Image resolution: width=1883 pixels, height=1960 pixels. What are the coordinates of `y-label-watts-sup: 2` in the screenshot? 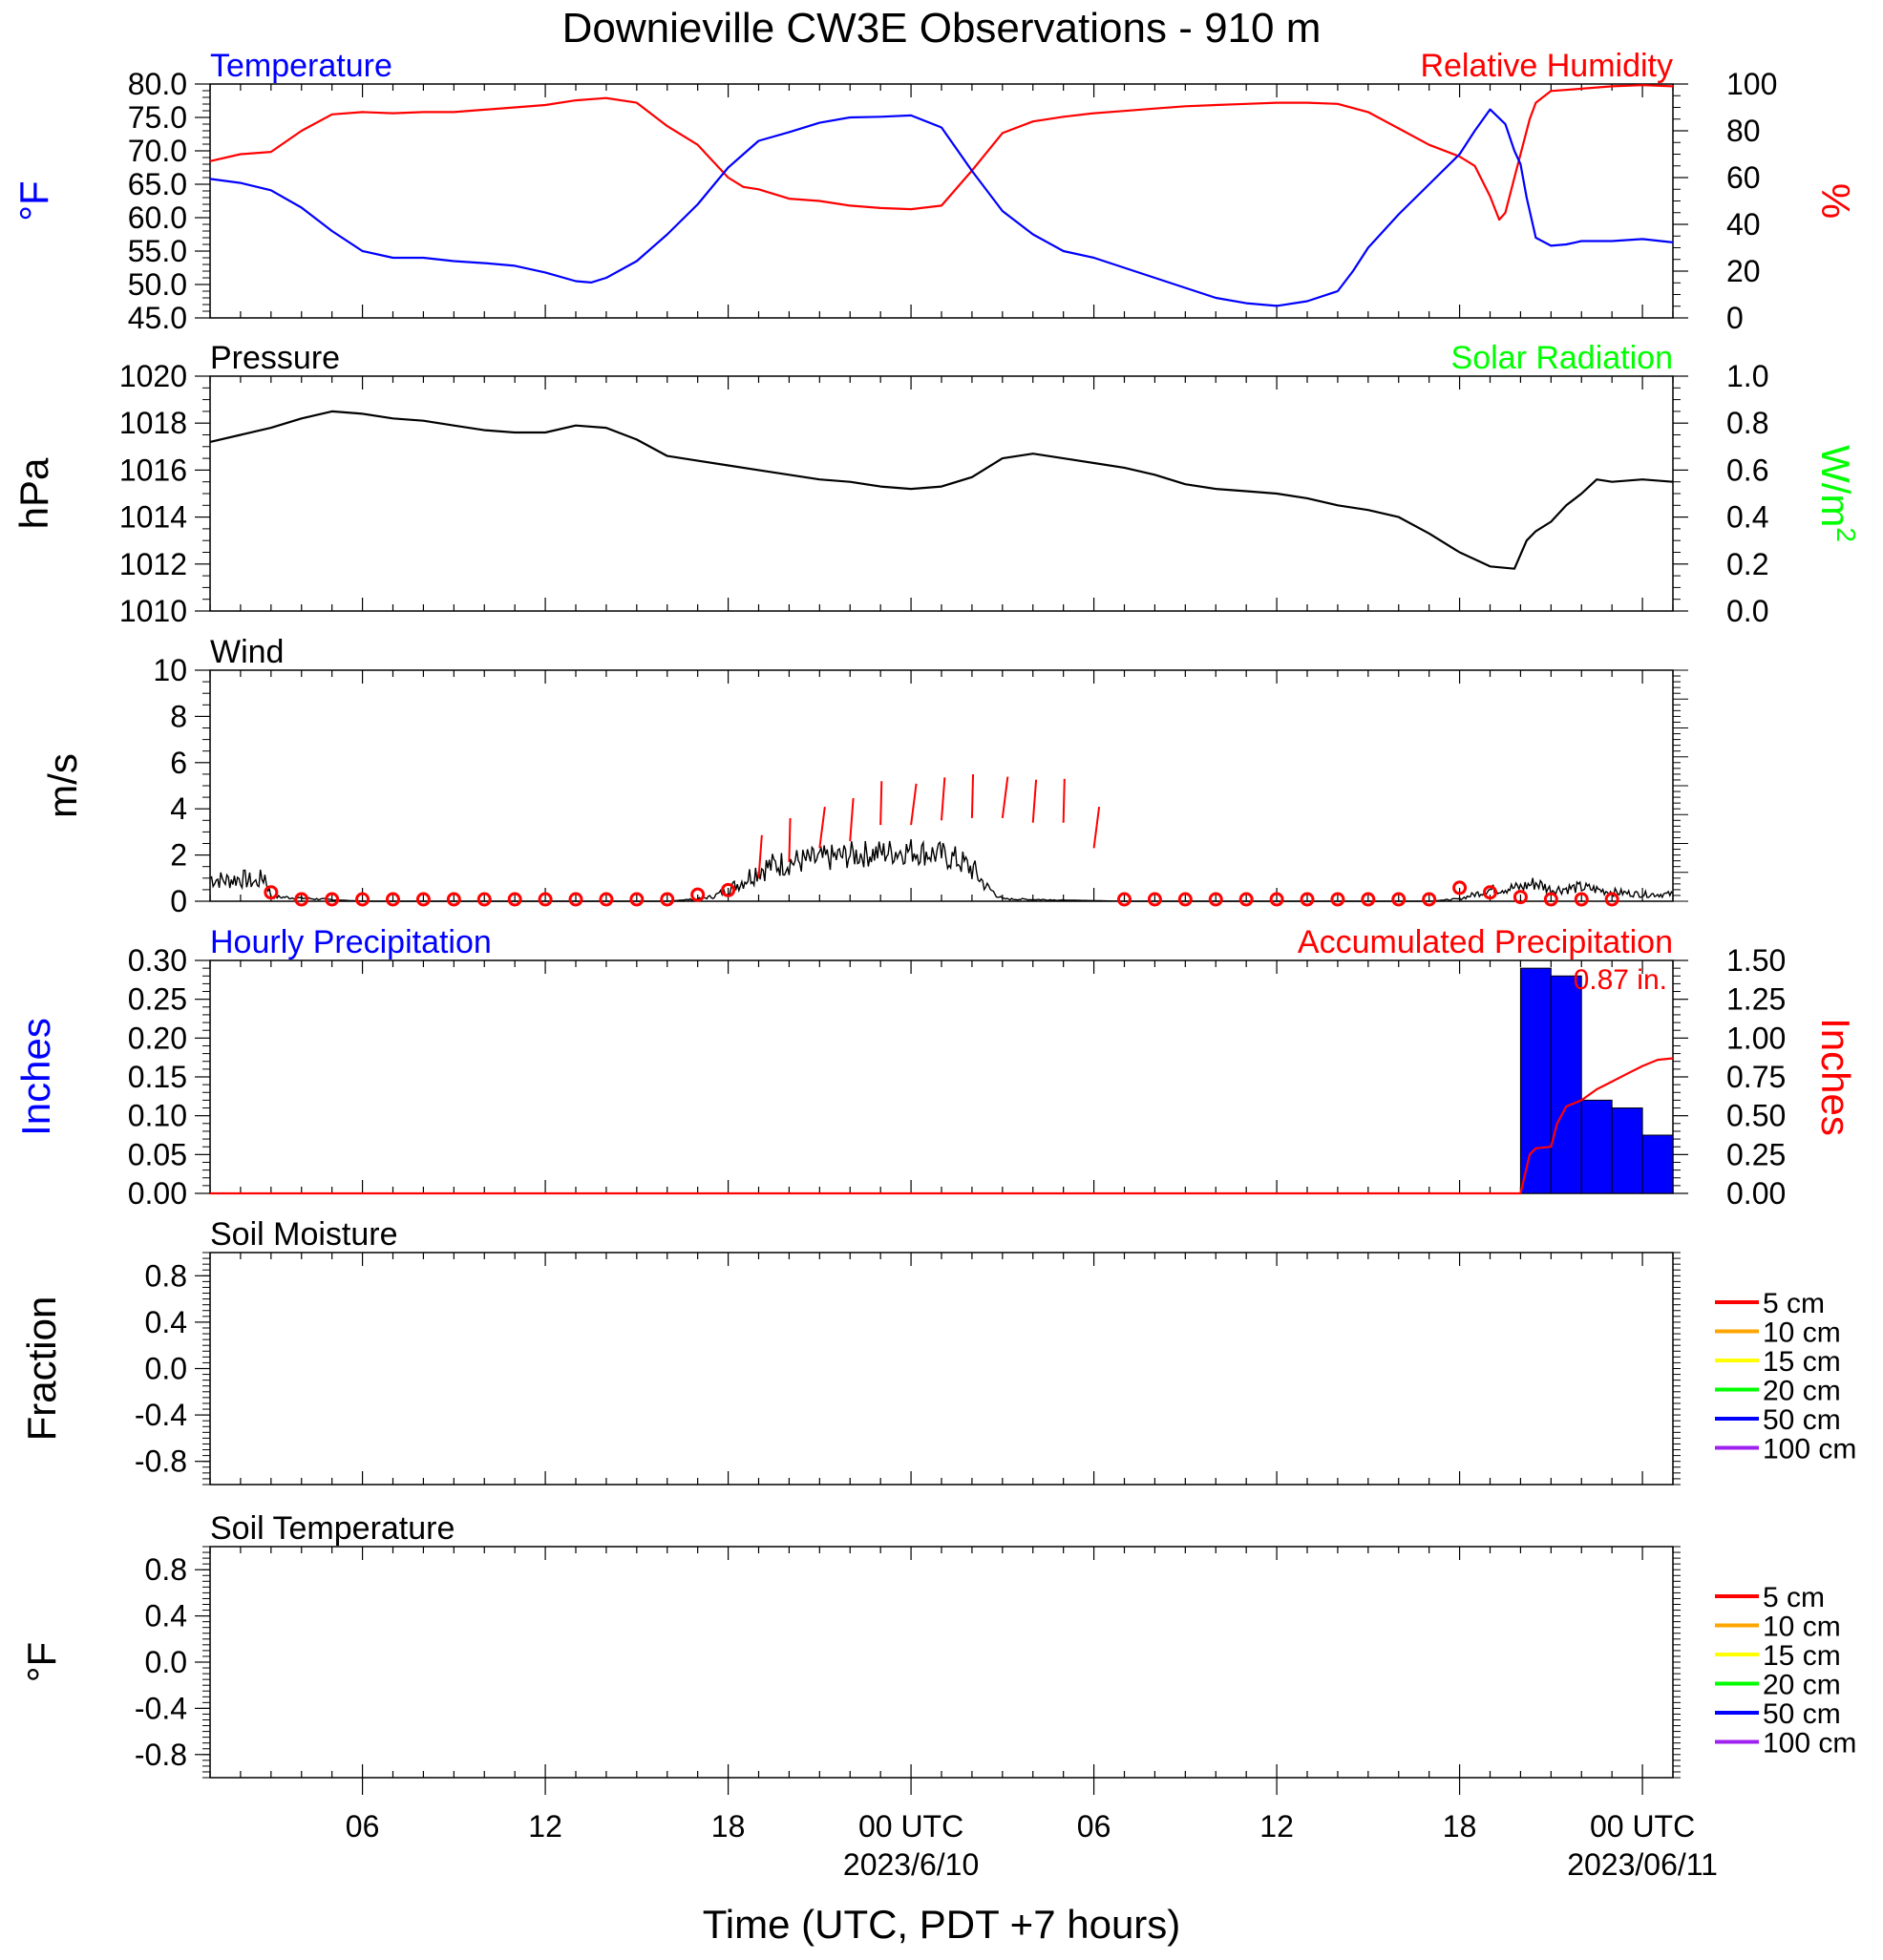 It's located at (1846, 534).